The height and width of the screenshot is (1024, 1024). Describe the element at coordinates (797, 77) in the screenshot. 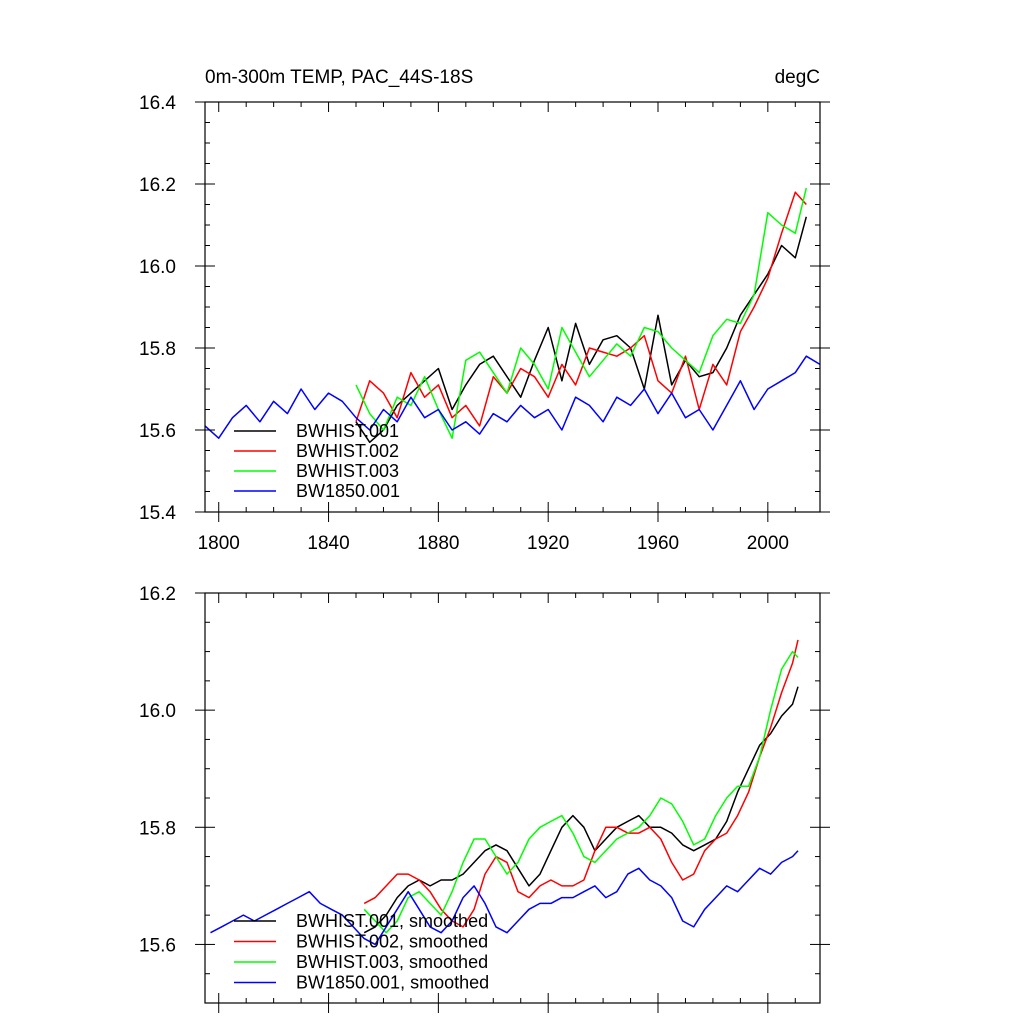

I see `units-label: degC` at that location.